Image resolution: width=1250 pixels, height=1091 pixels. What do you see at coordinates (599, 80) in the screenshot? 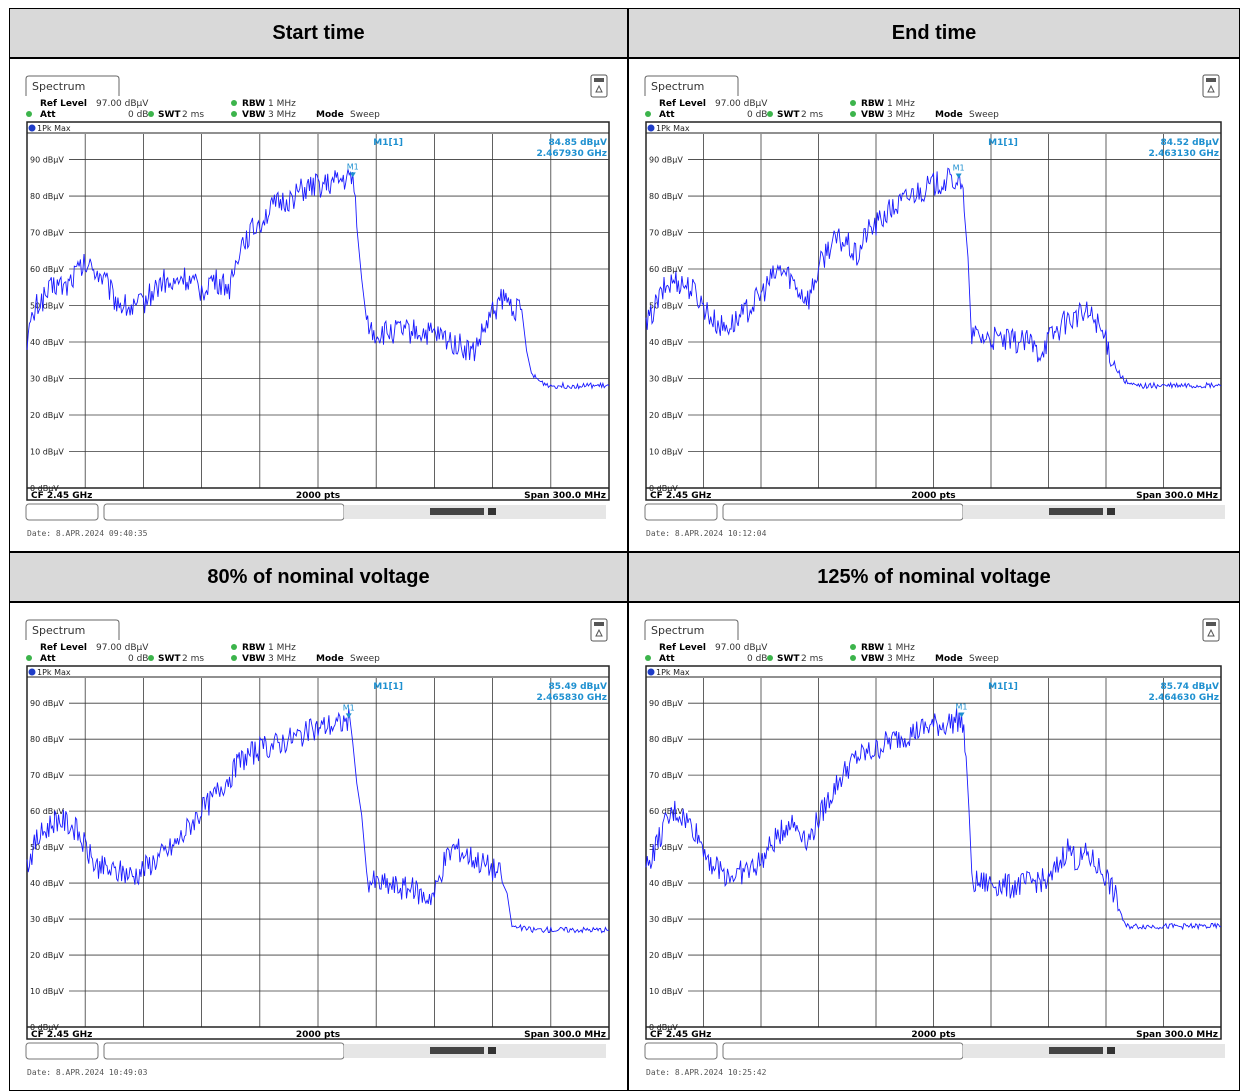
I see `device-icon-bar` at bounding box center [599, 80].